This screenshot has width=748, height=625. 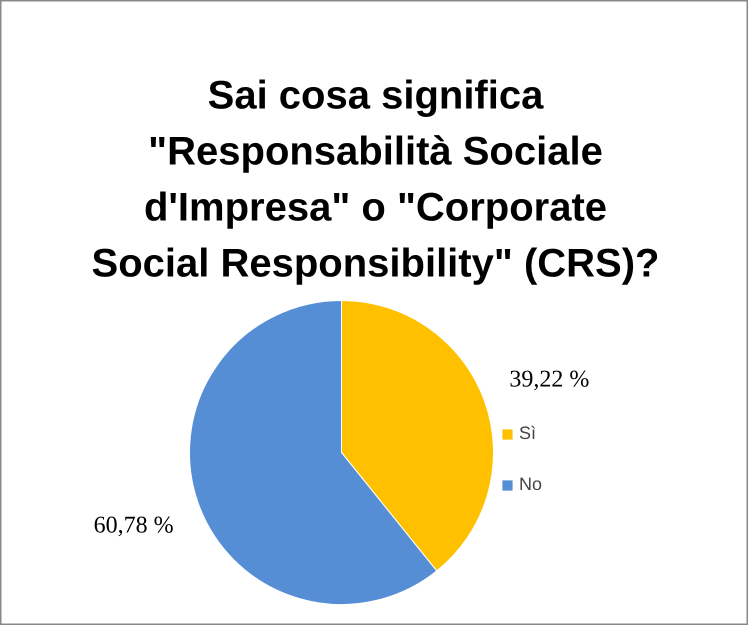 I want to click on legend-label: Sì, so click(x=528, y=433).